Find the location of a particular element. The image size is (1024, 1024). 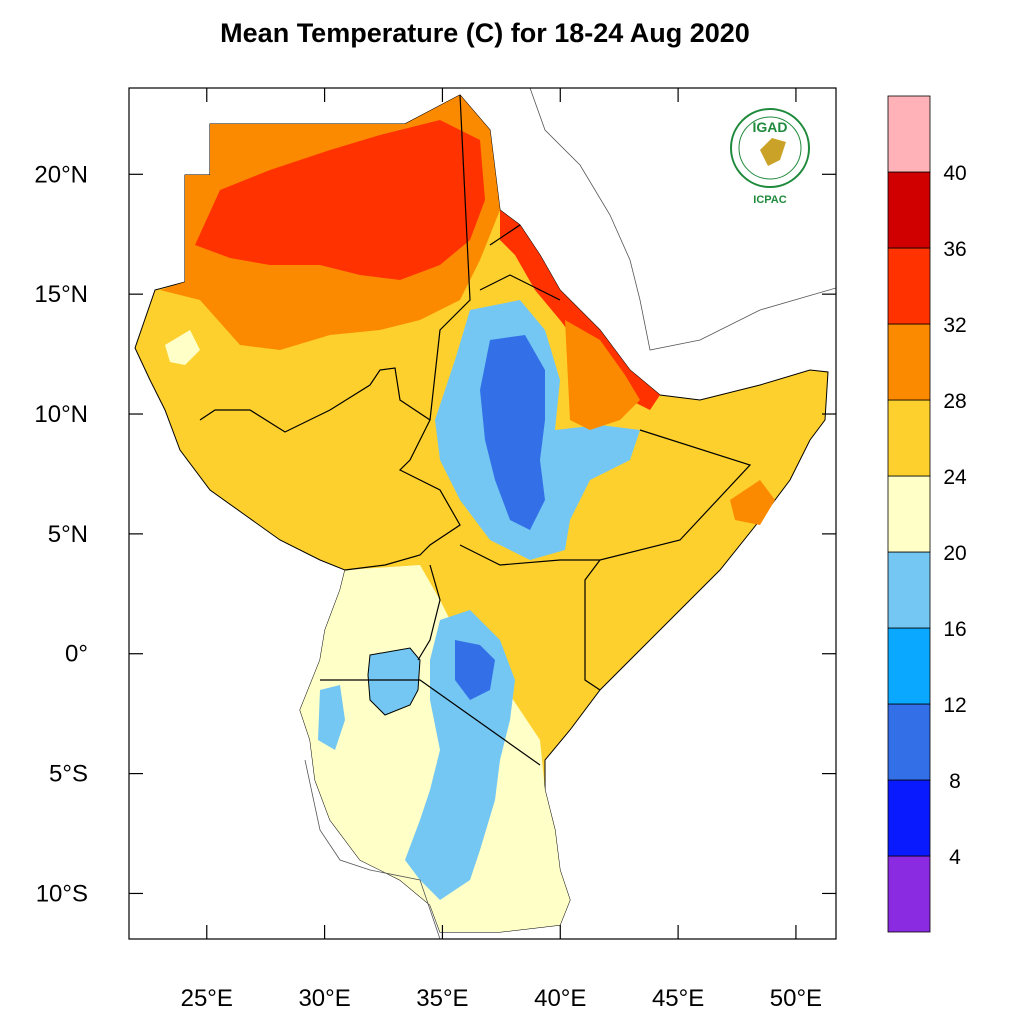

y-tick-label: 10°S is located at coordinates (62, 893).